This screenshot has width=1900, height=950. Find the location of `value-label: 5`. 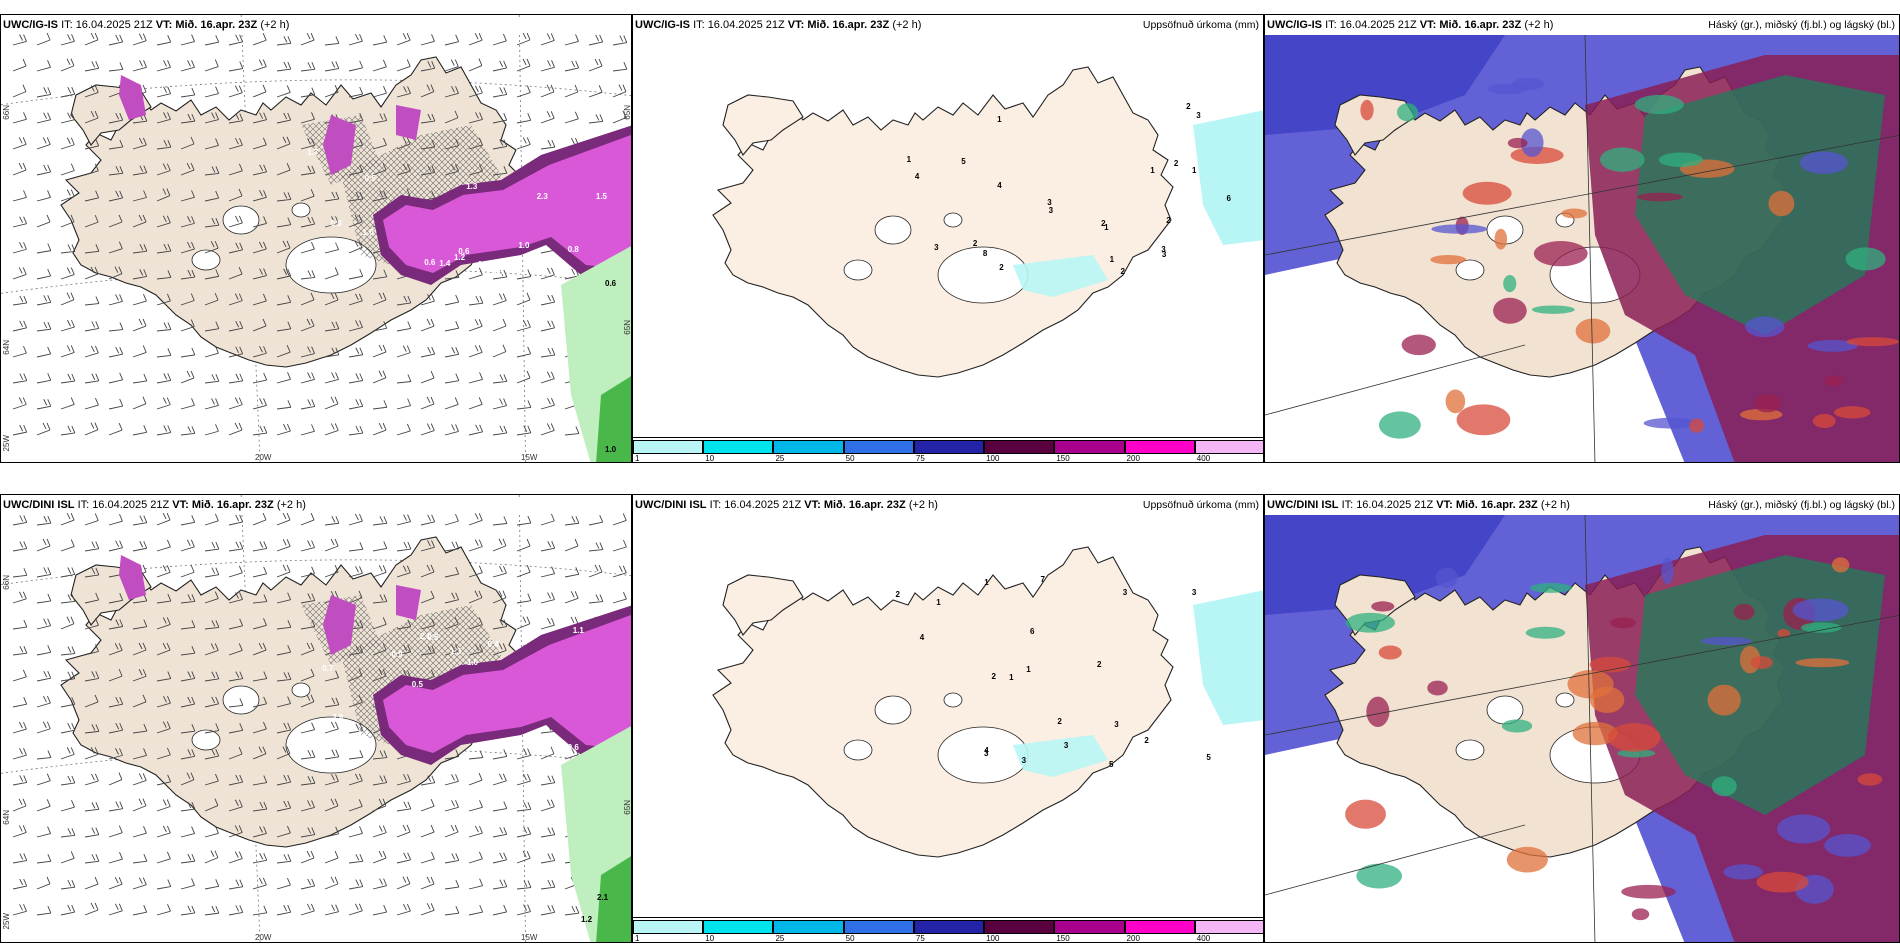

value-label: 5 is located at coordinates (1208, 757).